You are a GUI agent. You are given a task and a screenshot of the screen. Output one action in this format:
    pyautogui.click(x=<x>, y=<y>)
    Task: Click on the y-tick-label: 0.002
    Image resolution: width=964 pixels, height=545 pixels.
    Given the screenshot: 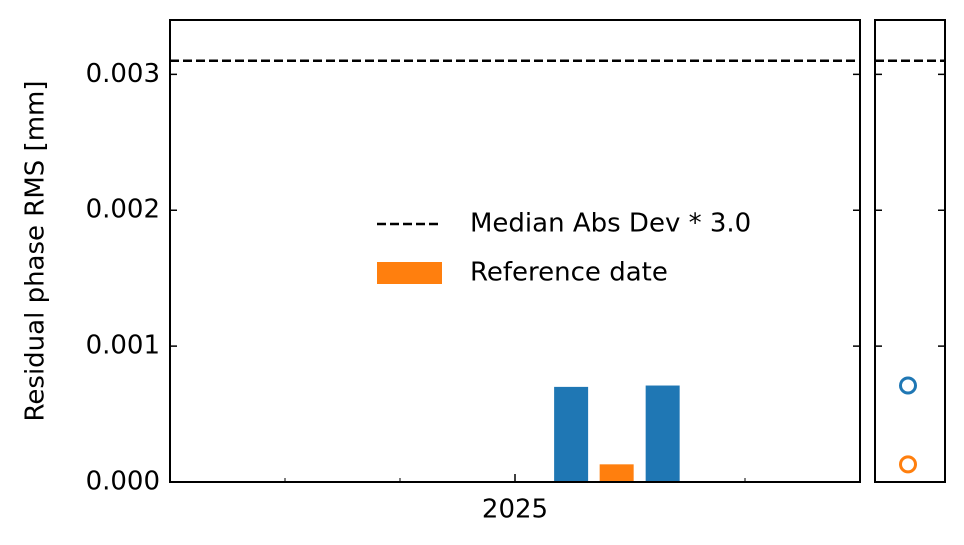 What is the action you would take?
    pyautogui.click(x=123, y=210)
    